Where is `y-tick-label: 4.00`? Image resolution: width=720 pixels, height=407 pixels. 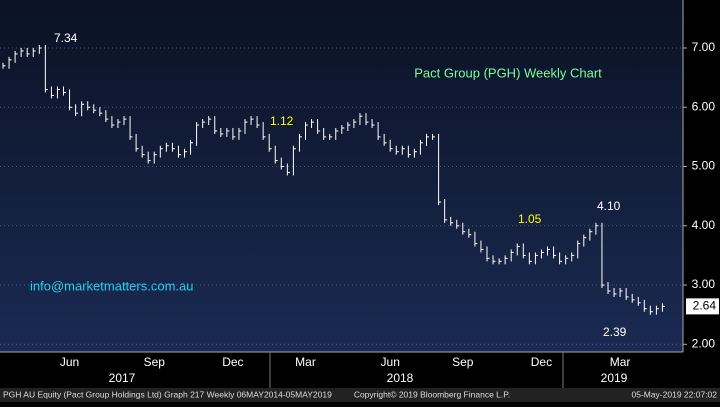 y-tick-label: 4.00 is located at coordinates (704, 225).